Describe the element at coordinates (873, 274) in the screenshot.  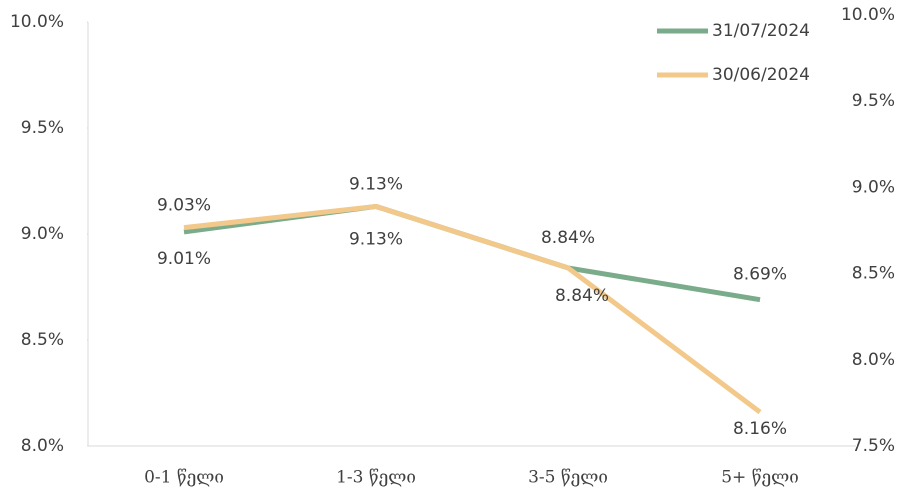
I see `y2-tick-label: 8.5%` at that location.